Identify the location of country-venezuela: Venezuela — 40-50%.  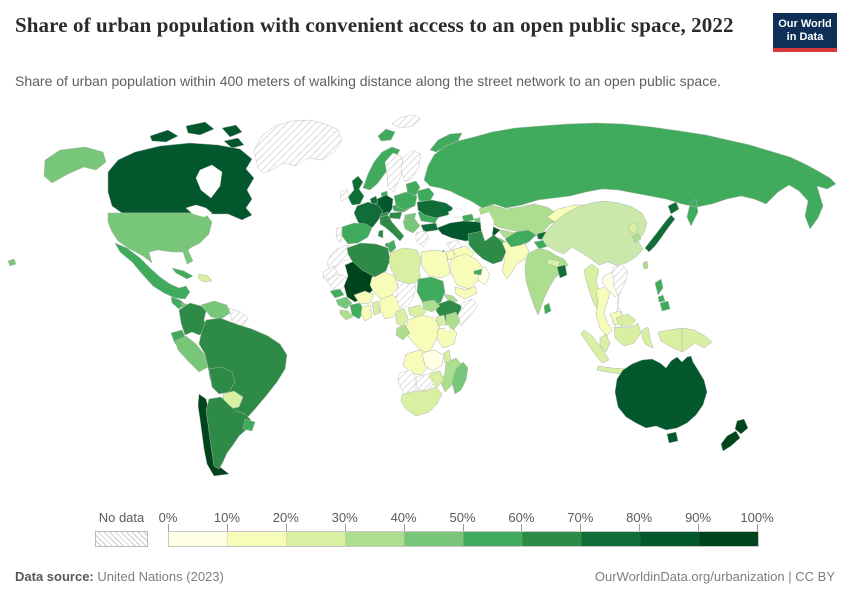
(215, 310).